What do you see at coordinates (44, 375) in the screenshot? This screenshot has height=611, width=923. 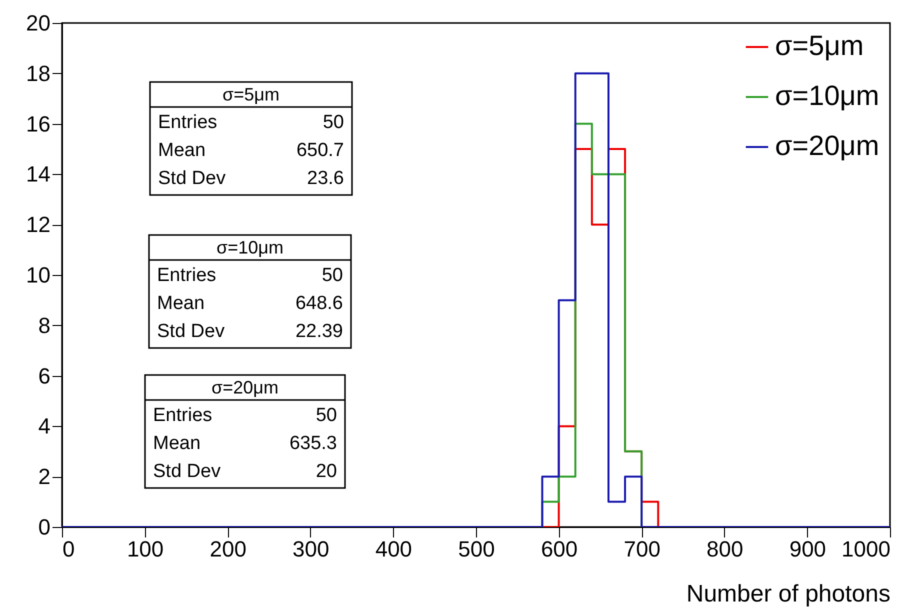 I see `y-tick-label: 6` at bounding box center [44, 375].